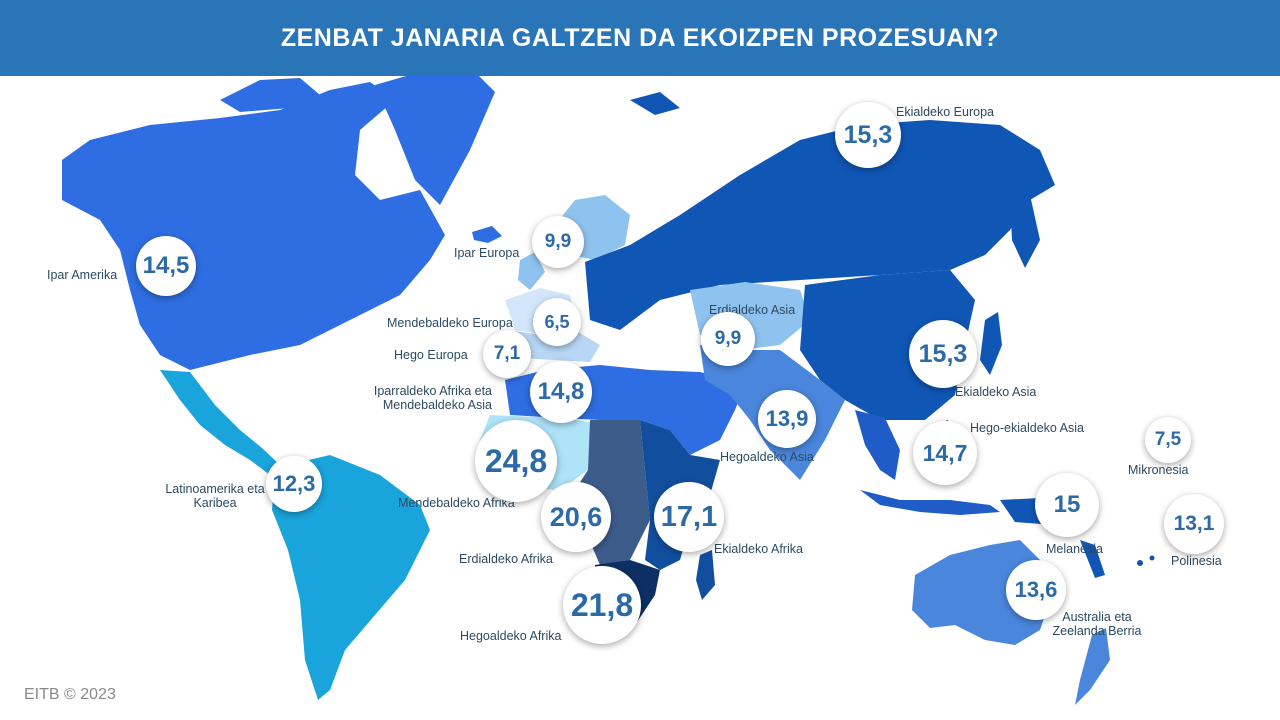  I want to click on value-bubble-micronesia: 7,5, so click(1168, 440).